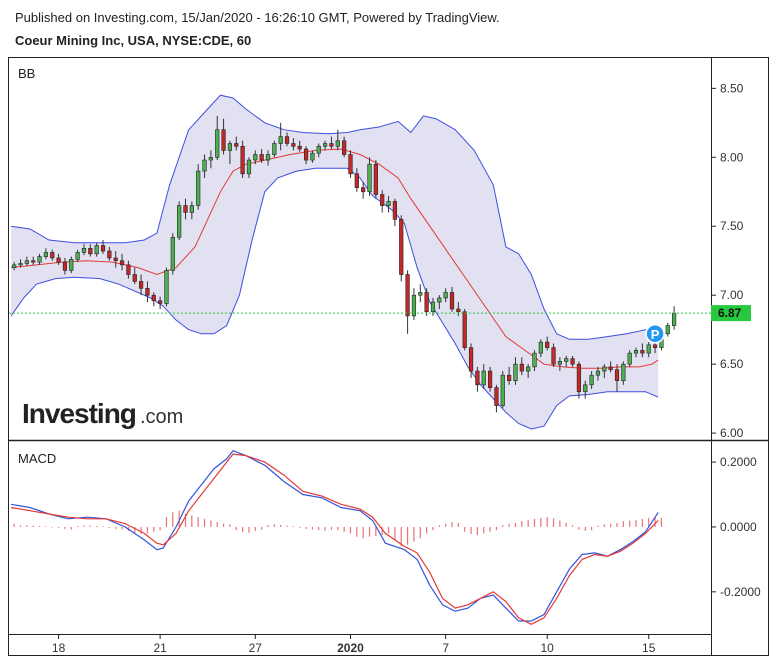 The width and height of the screenshot is (777, 662). What do you see at coordinates (161, 417) in the screenshot?
I see `logo-suffix: .com` at bounding box center [161, 417].